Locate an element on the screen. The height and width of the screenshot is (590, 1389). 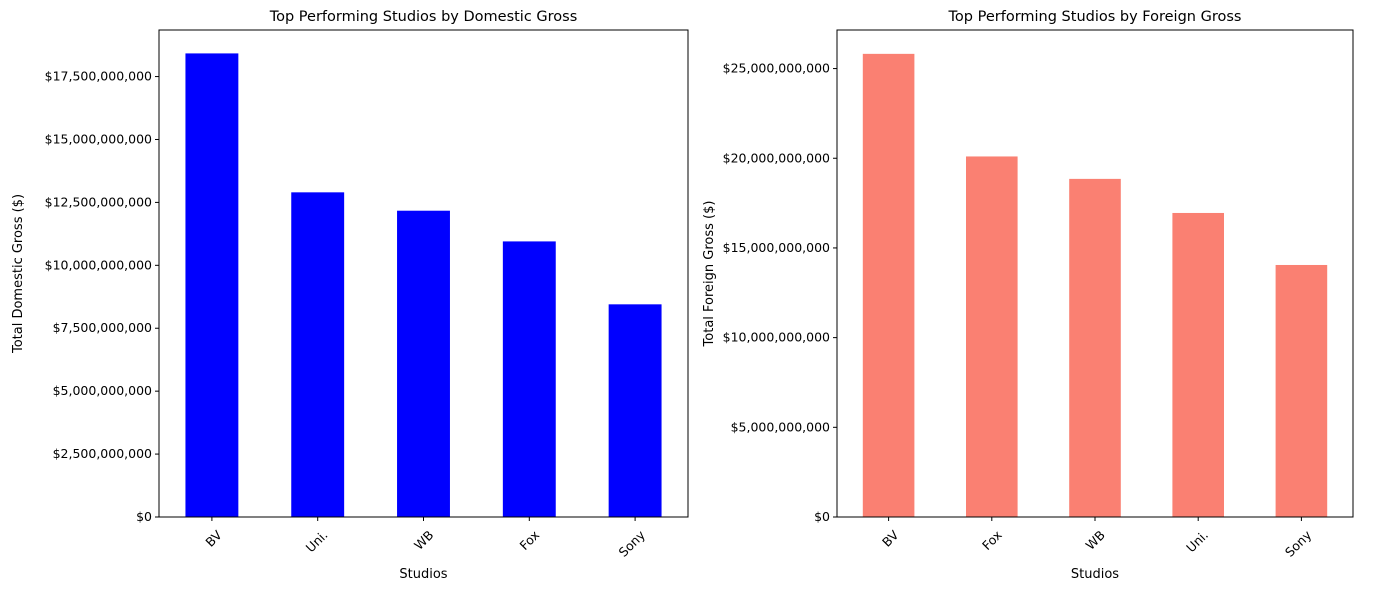
y-tick-label: $2,500,000,000 is located at coordinates (102, 453).